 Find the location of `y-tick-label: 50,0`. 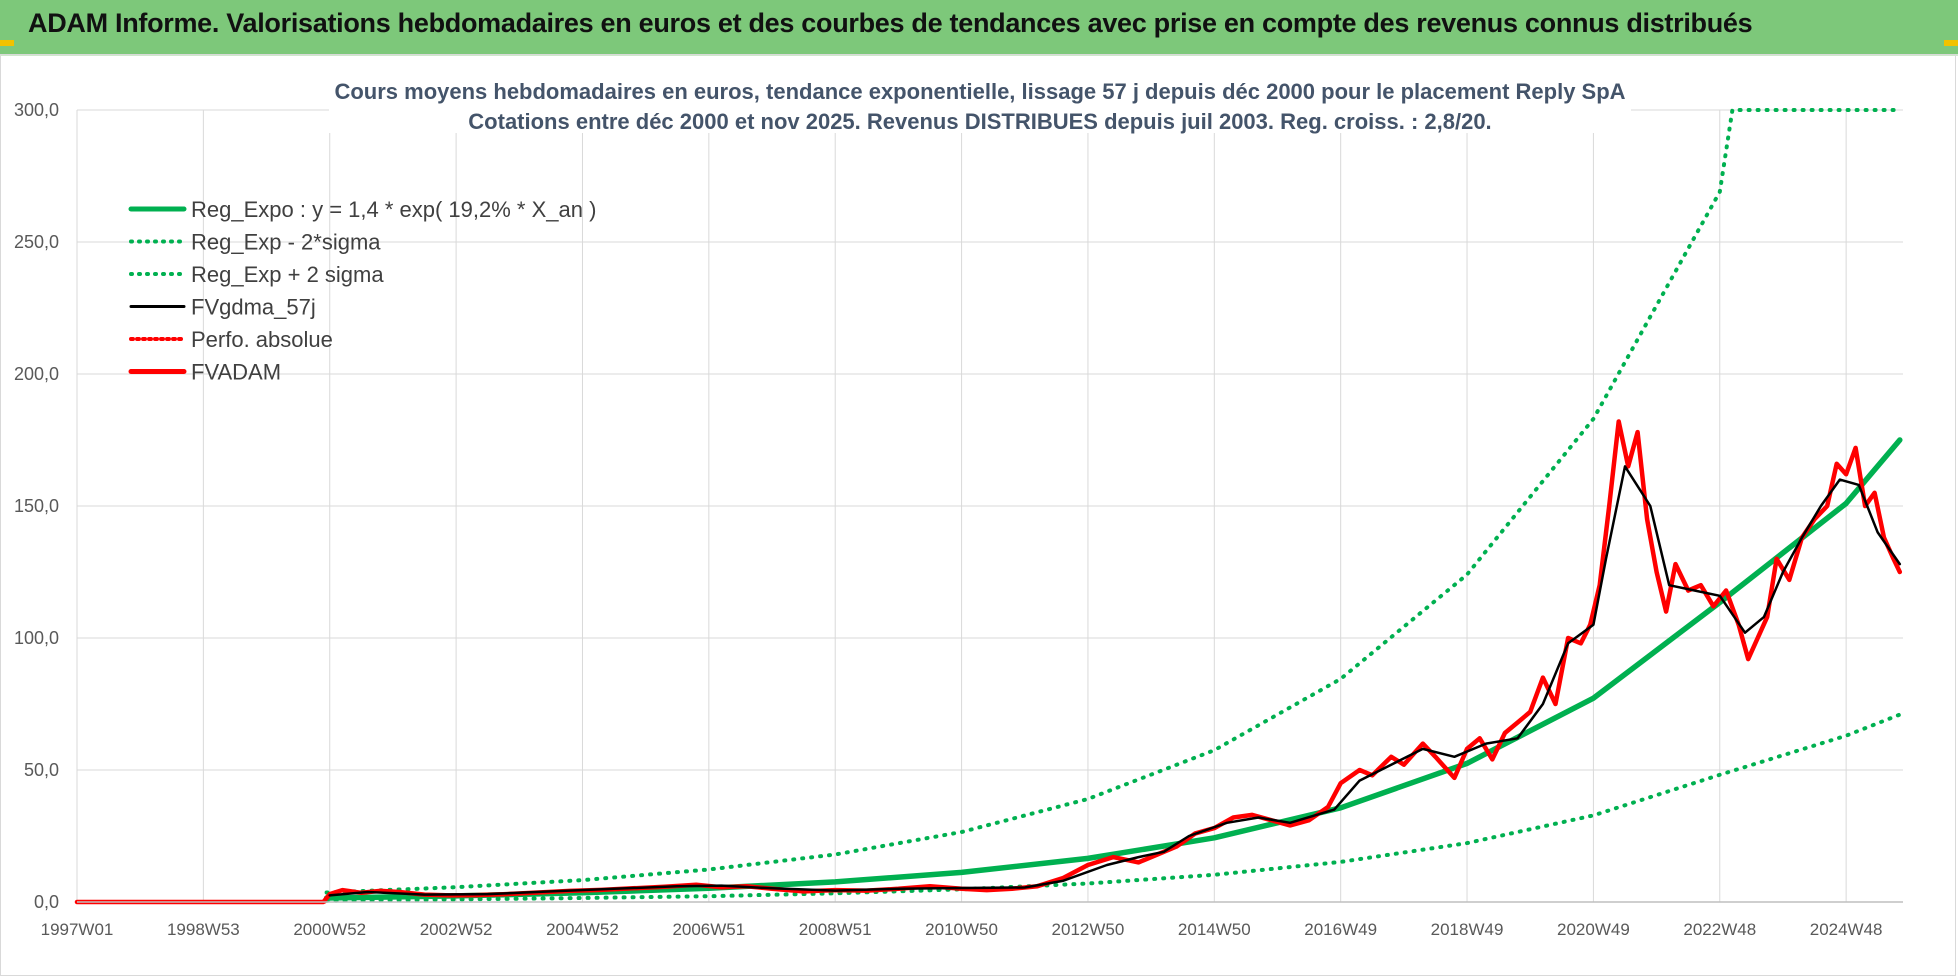

y-tick-label: 50,0 is located at coordinates (41, 770).